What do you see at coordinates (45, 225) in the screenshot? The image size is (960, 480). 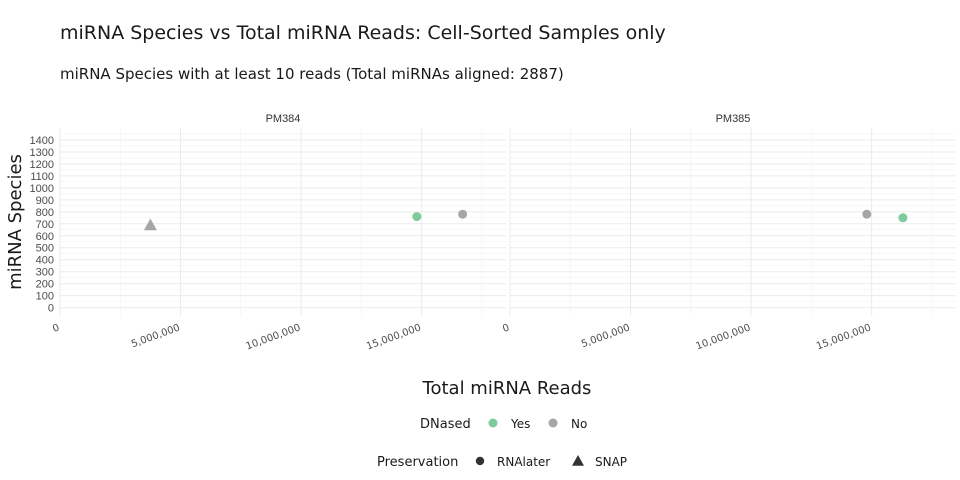 I see `y-tick-label: 700` at bounding box center [45, 225].